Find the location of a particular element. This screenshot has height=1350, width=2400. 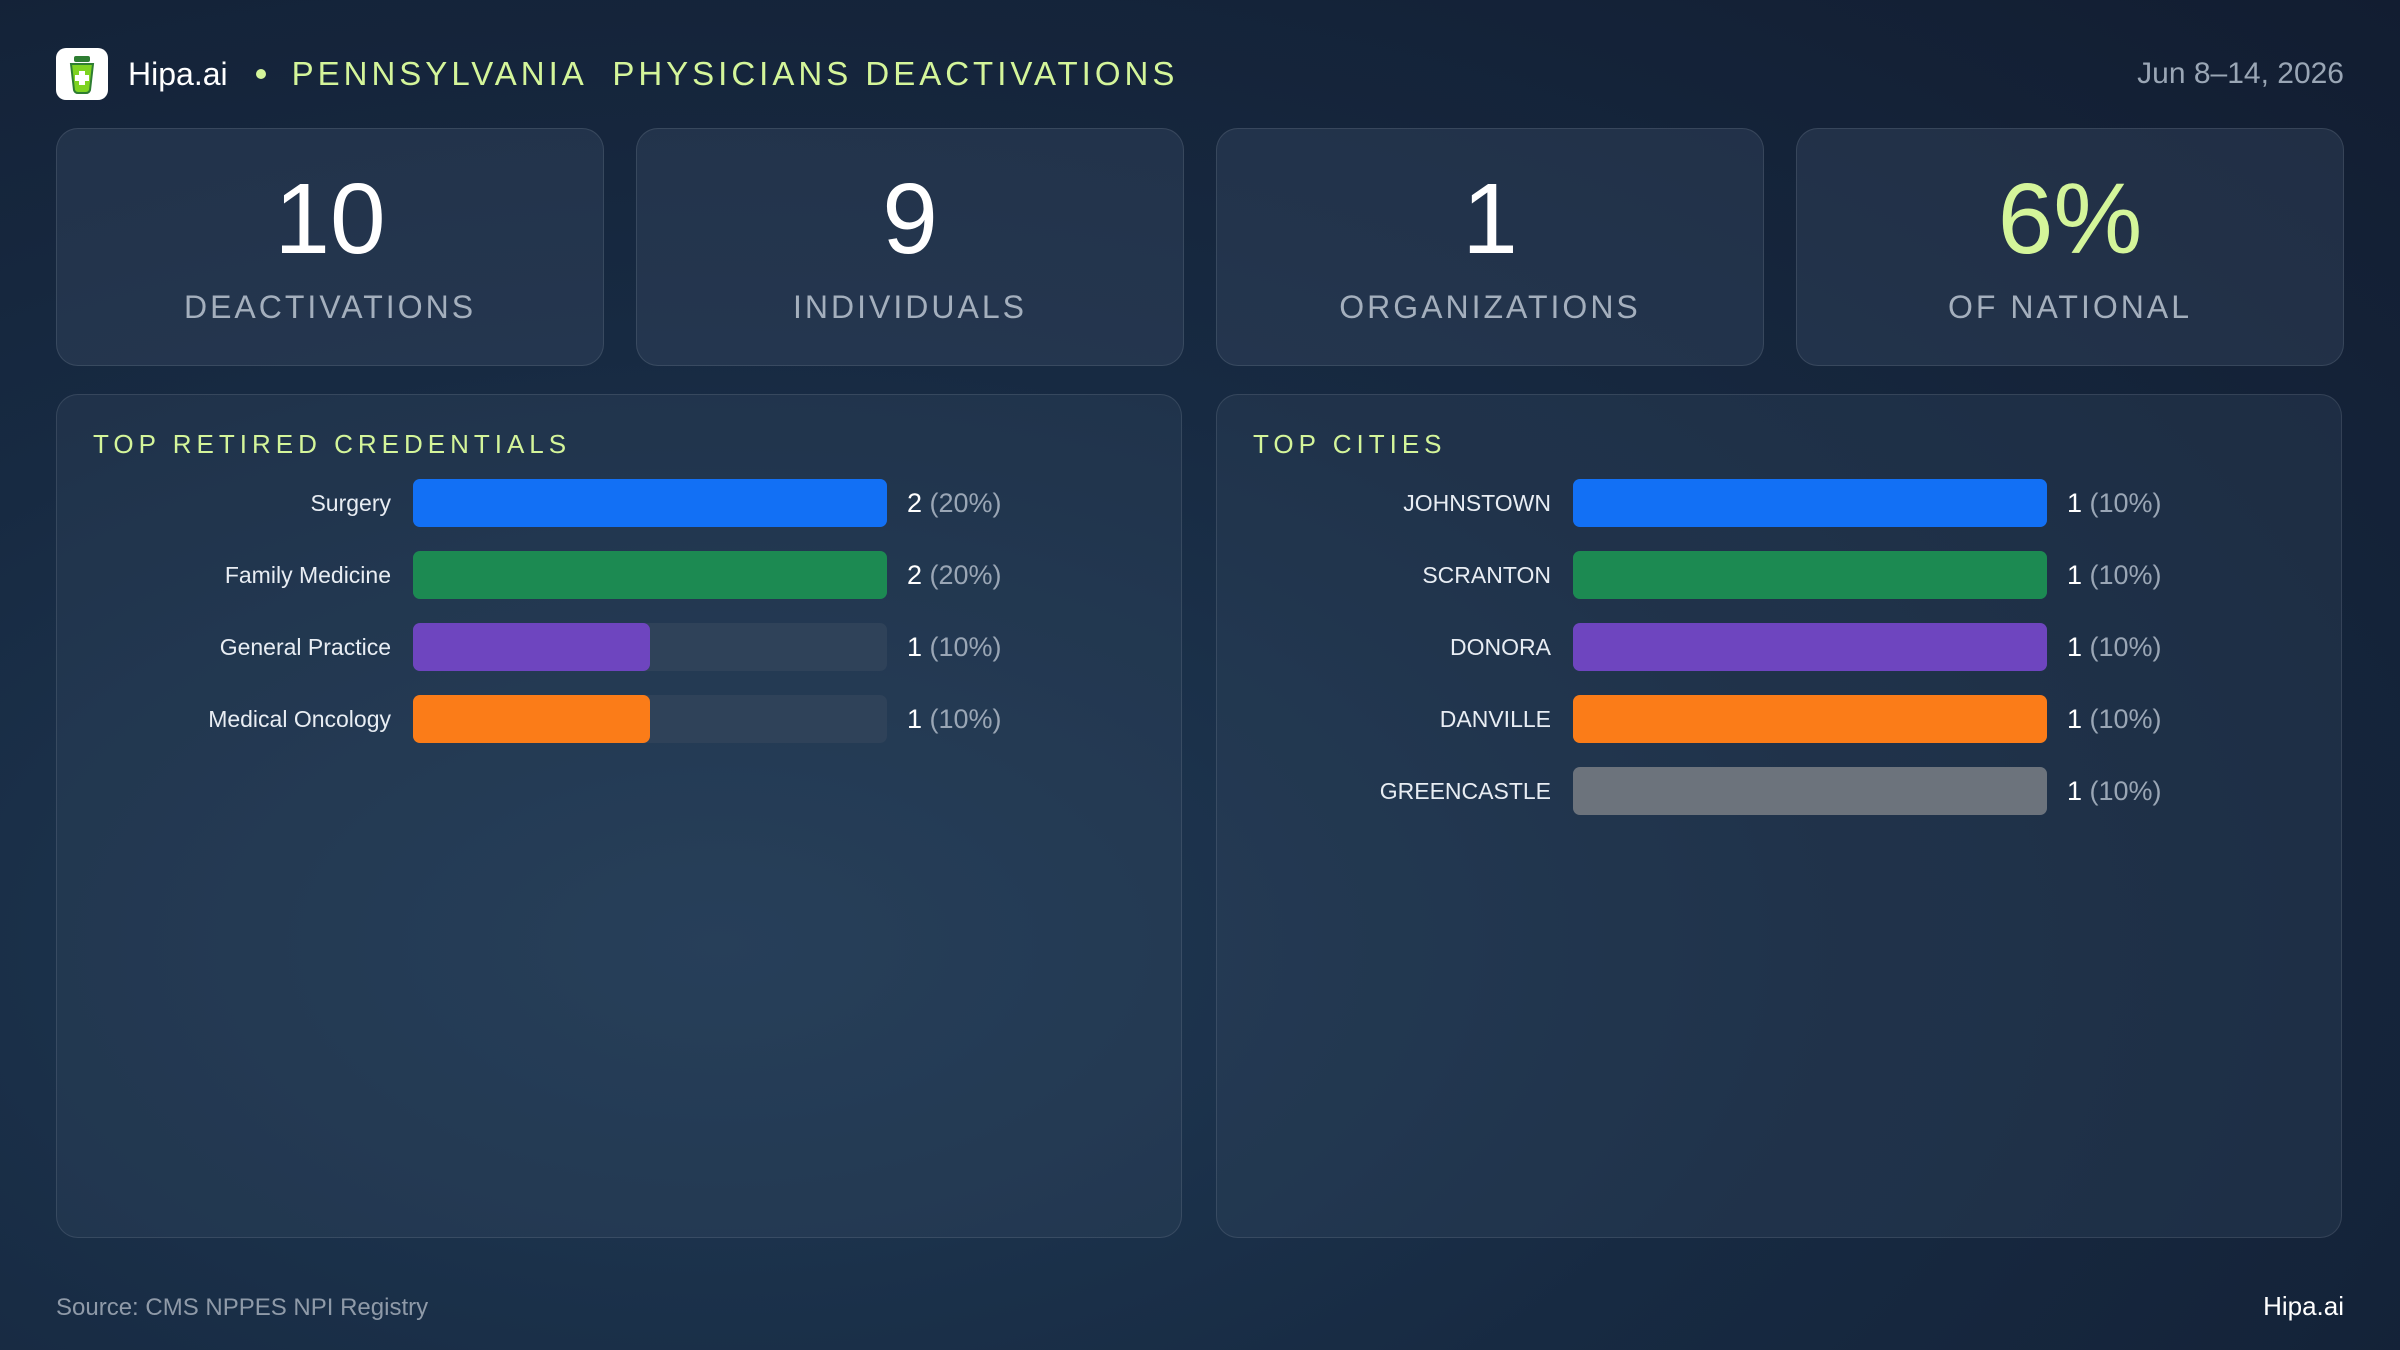

bar-category-label: DONORA is located at coordinates (1501, 647).